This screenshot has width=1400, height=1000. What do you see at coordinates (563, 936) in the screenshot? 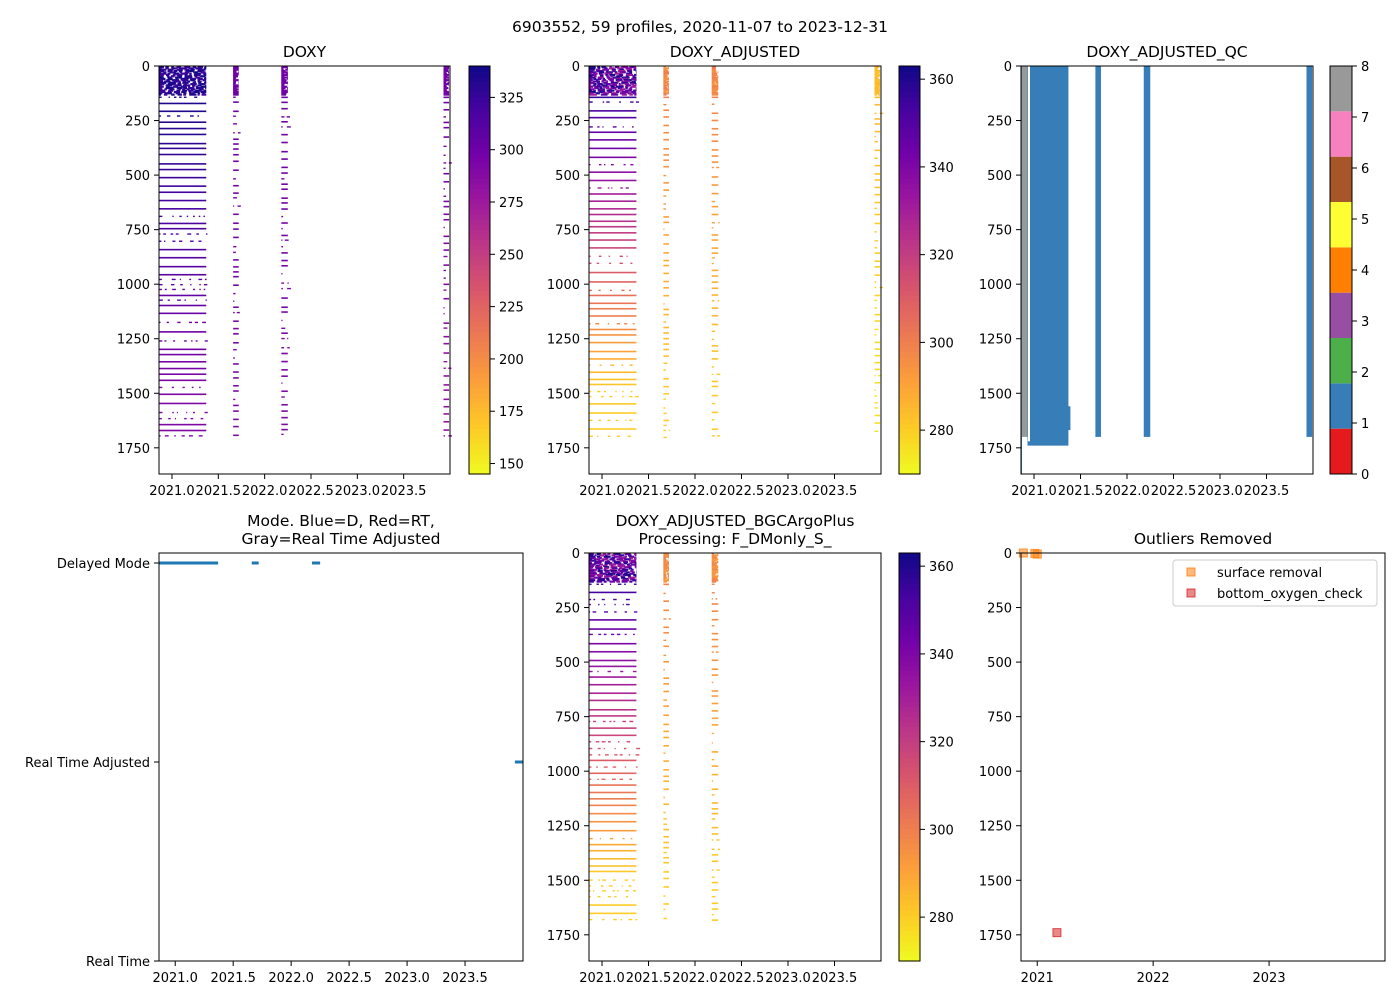
I see `bgc-ytick-label: 1750` at bounding box center [563, 936].